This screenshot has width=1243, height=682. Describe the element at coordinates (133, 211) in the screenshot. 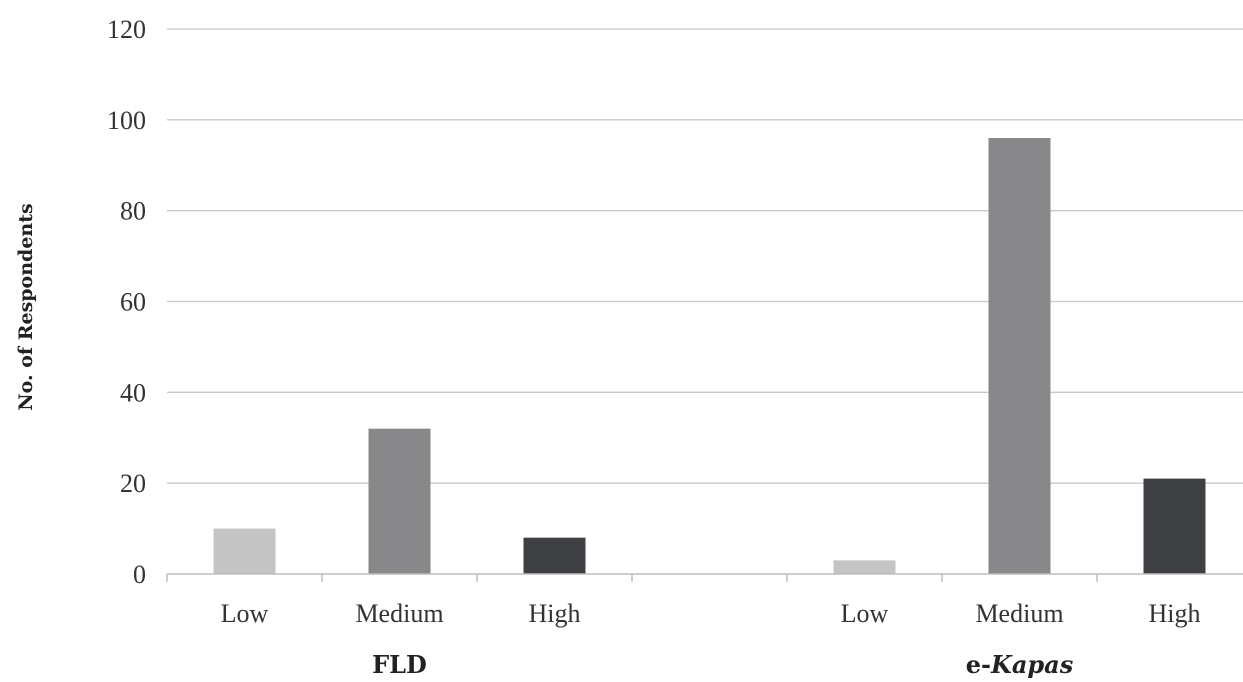

I see `y-tick-label: 80` at that location.